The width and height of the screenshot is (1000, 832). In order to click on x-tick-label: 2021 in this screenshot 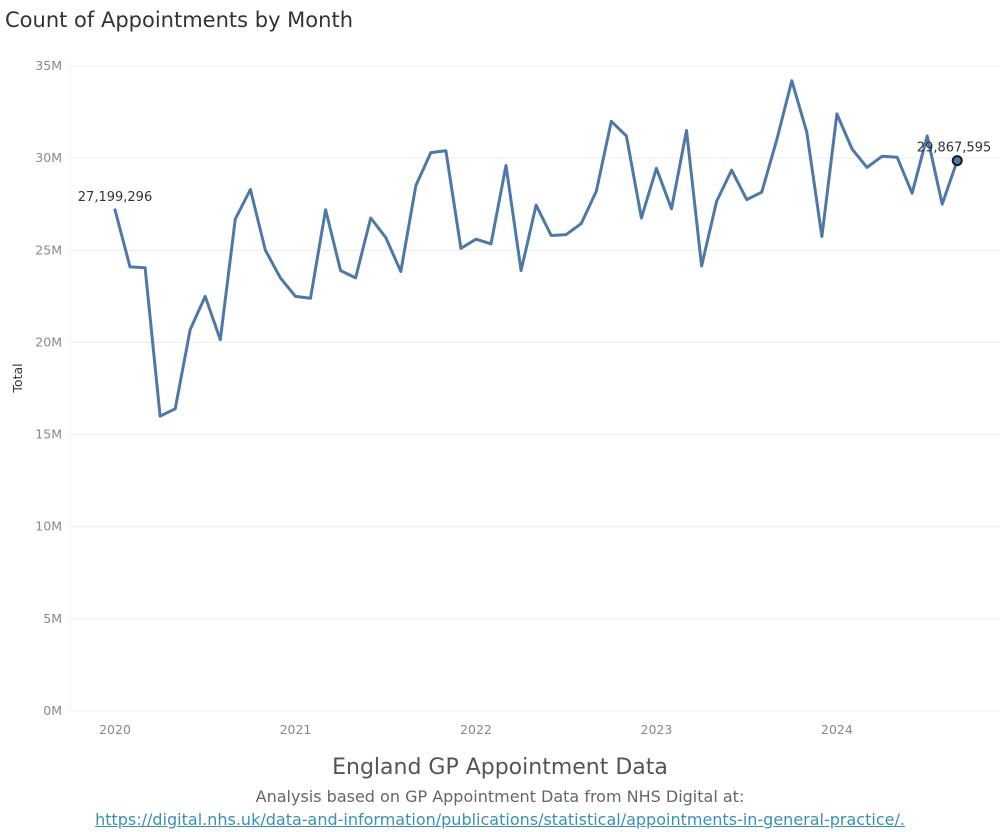, I will do `click(296, 729)`.